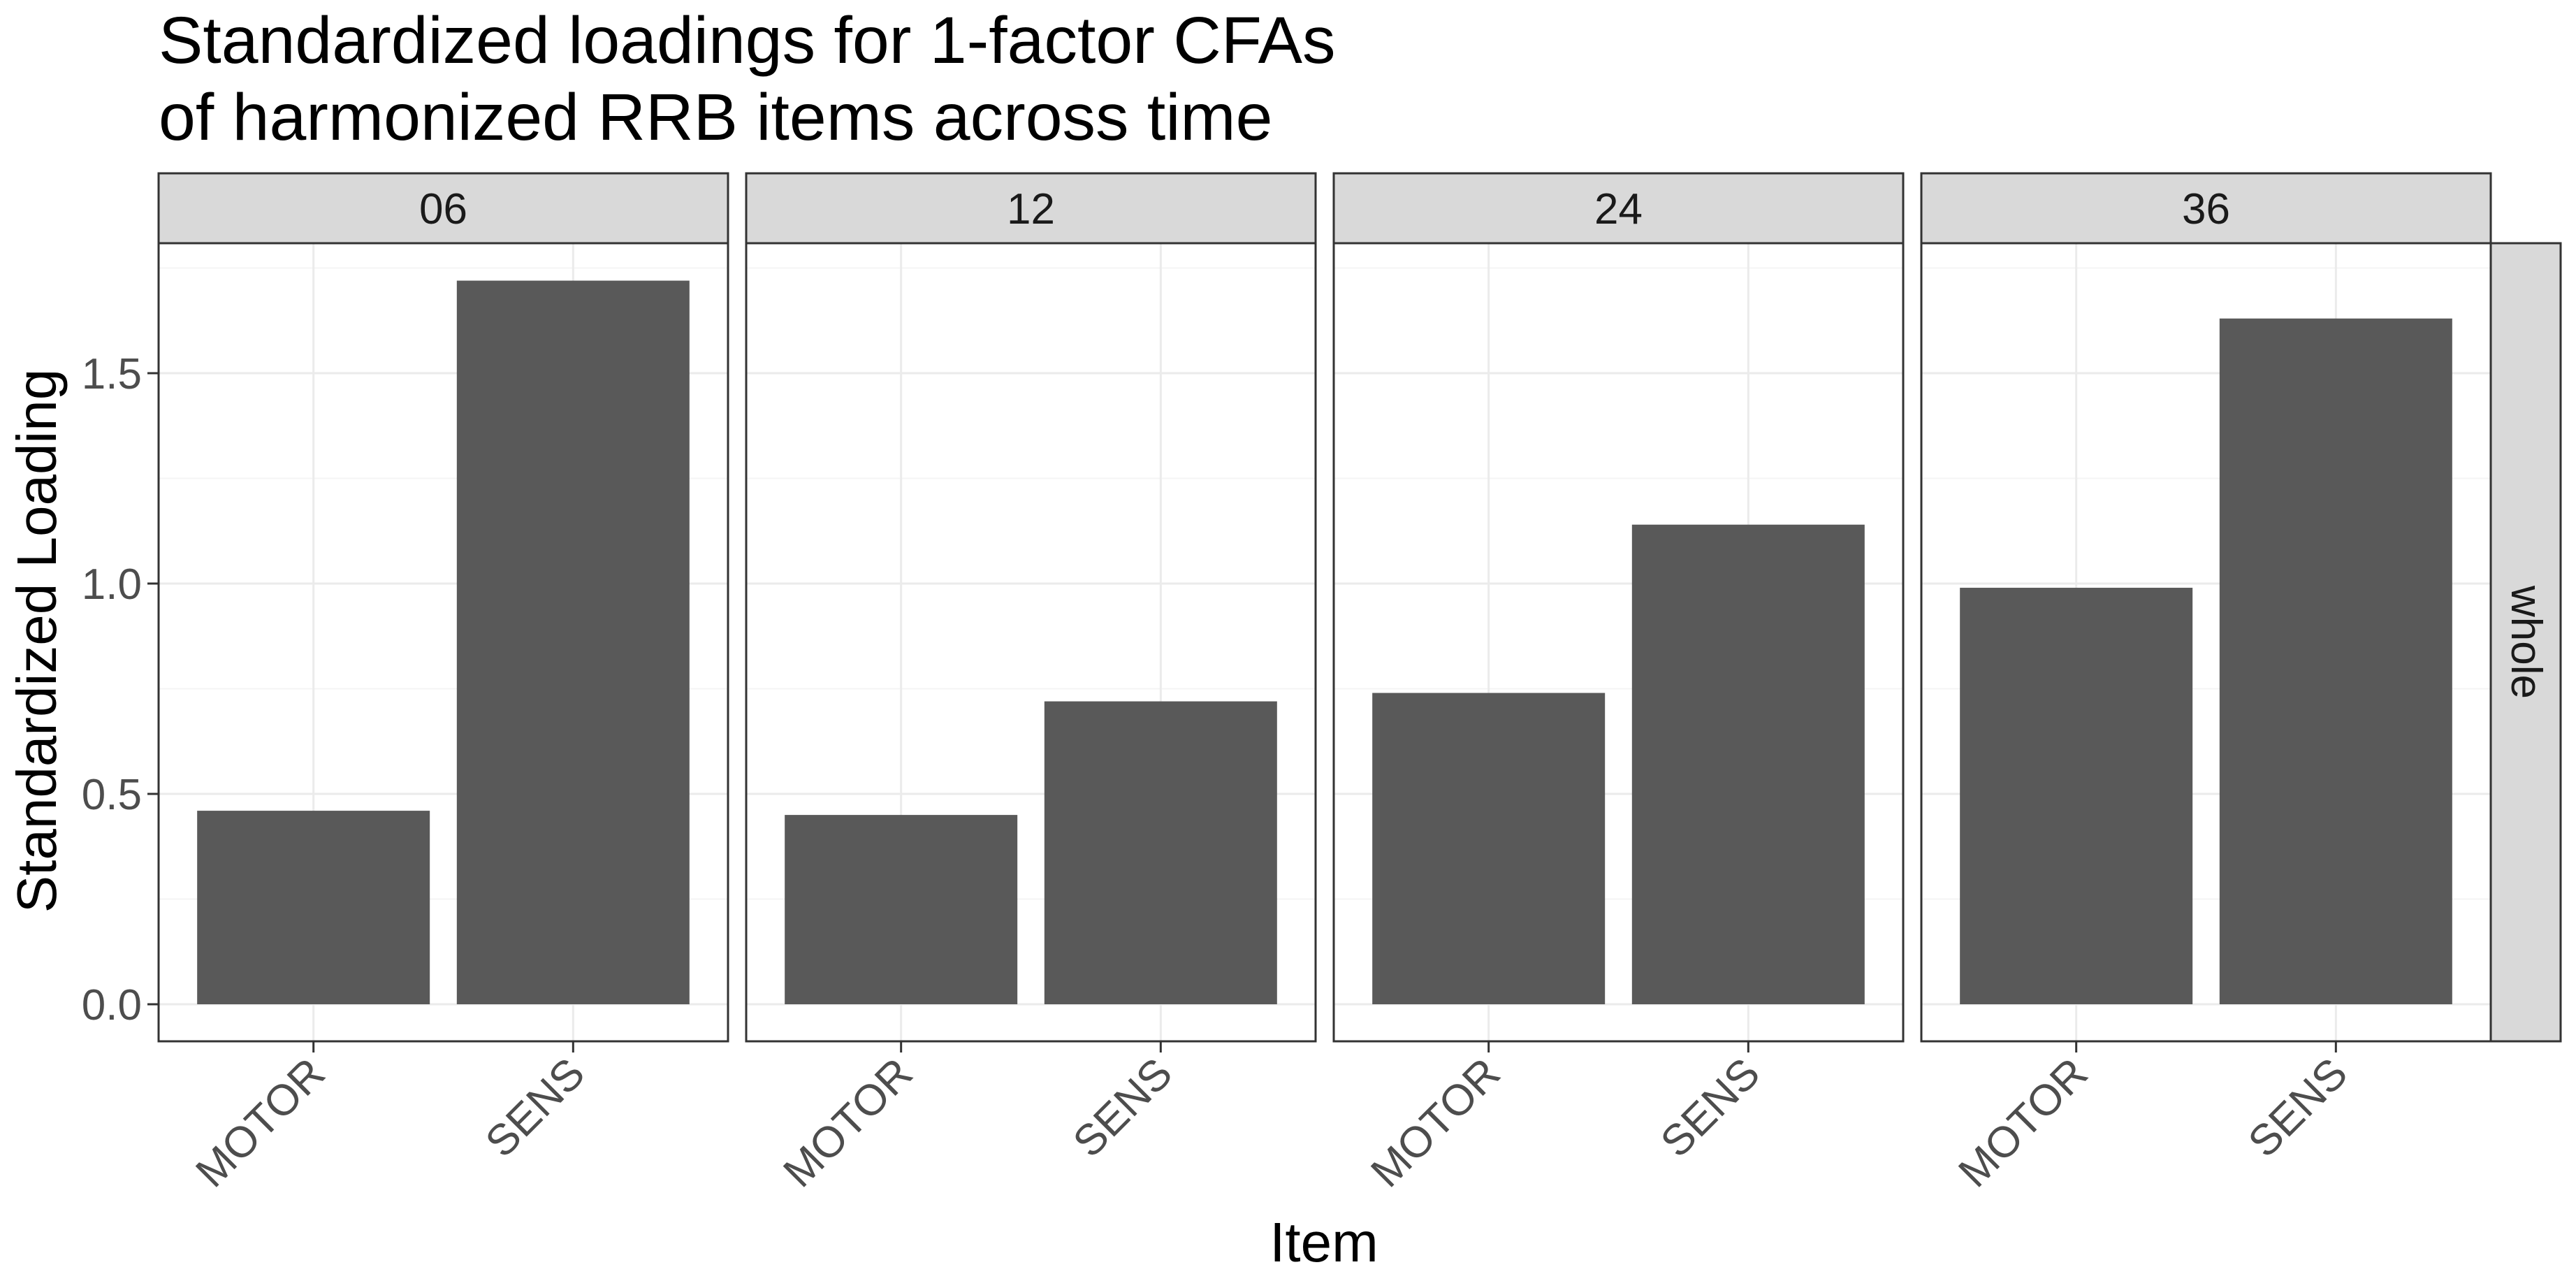  Describe the element at coordinates (747, 40) in the screenshot. I see `chart-title-line-1: Standardized loadings for 1-factor CFAs` at that location.